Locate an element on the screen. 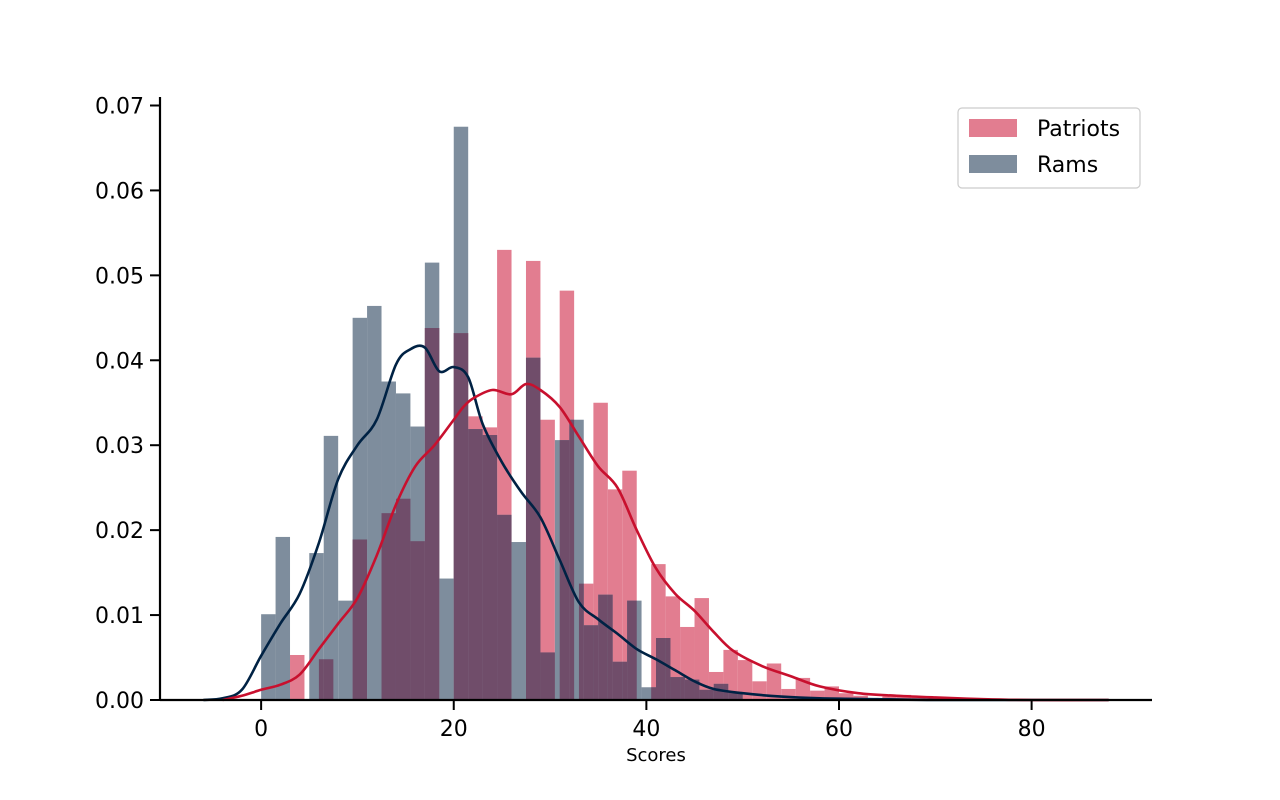 This screenshot has height=800, width=1280. y-tick-label-2: 0.02 is located at coordinates (119, 531).